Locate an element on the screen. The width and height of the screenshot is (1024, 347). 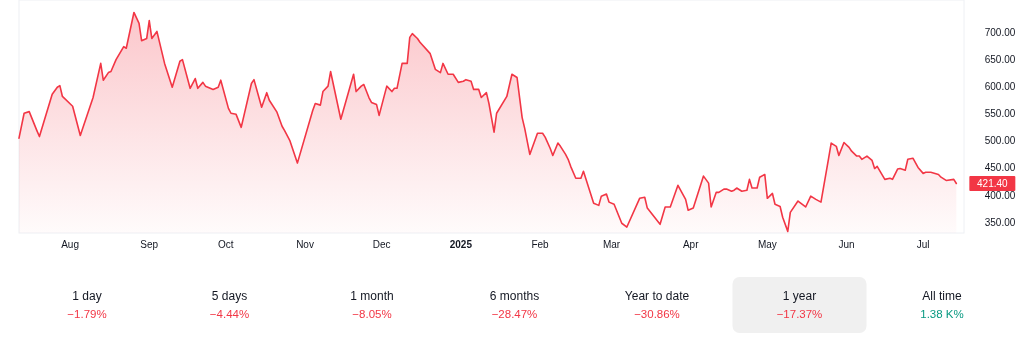
x-tick-label: Sep is located at coordinates (149, 244).